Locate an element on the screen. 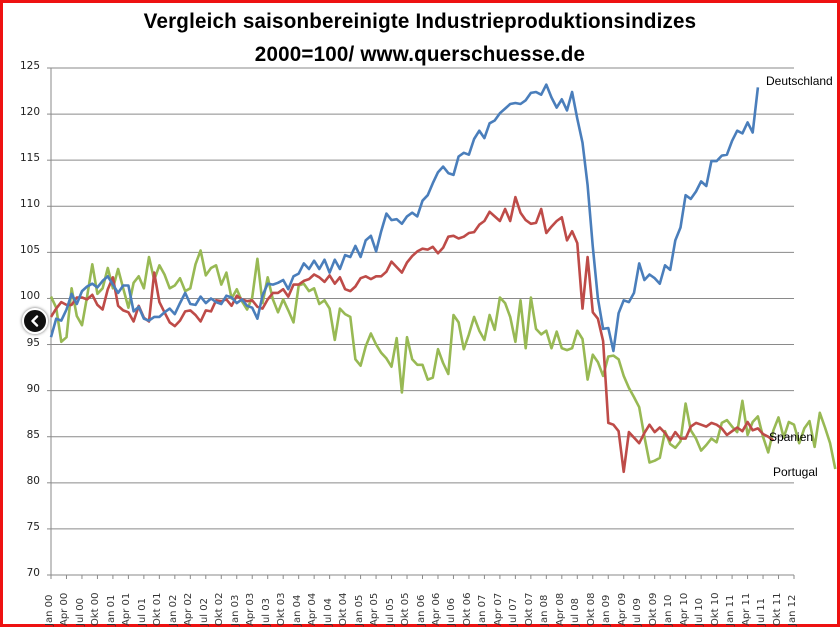  y-tick-label: 95 is located at coordinates (33, 342).